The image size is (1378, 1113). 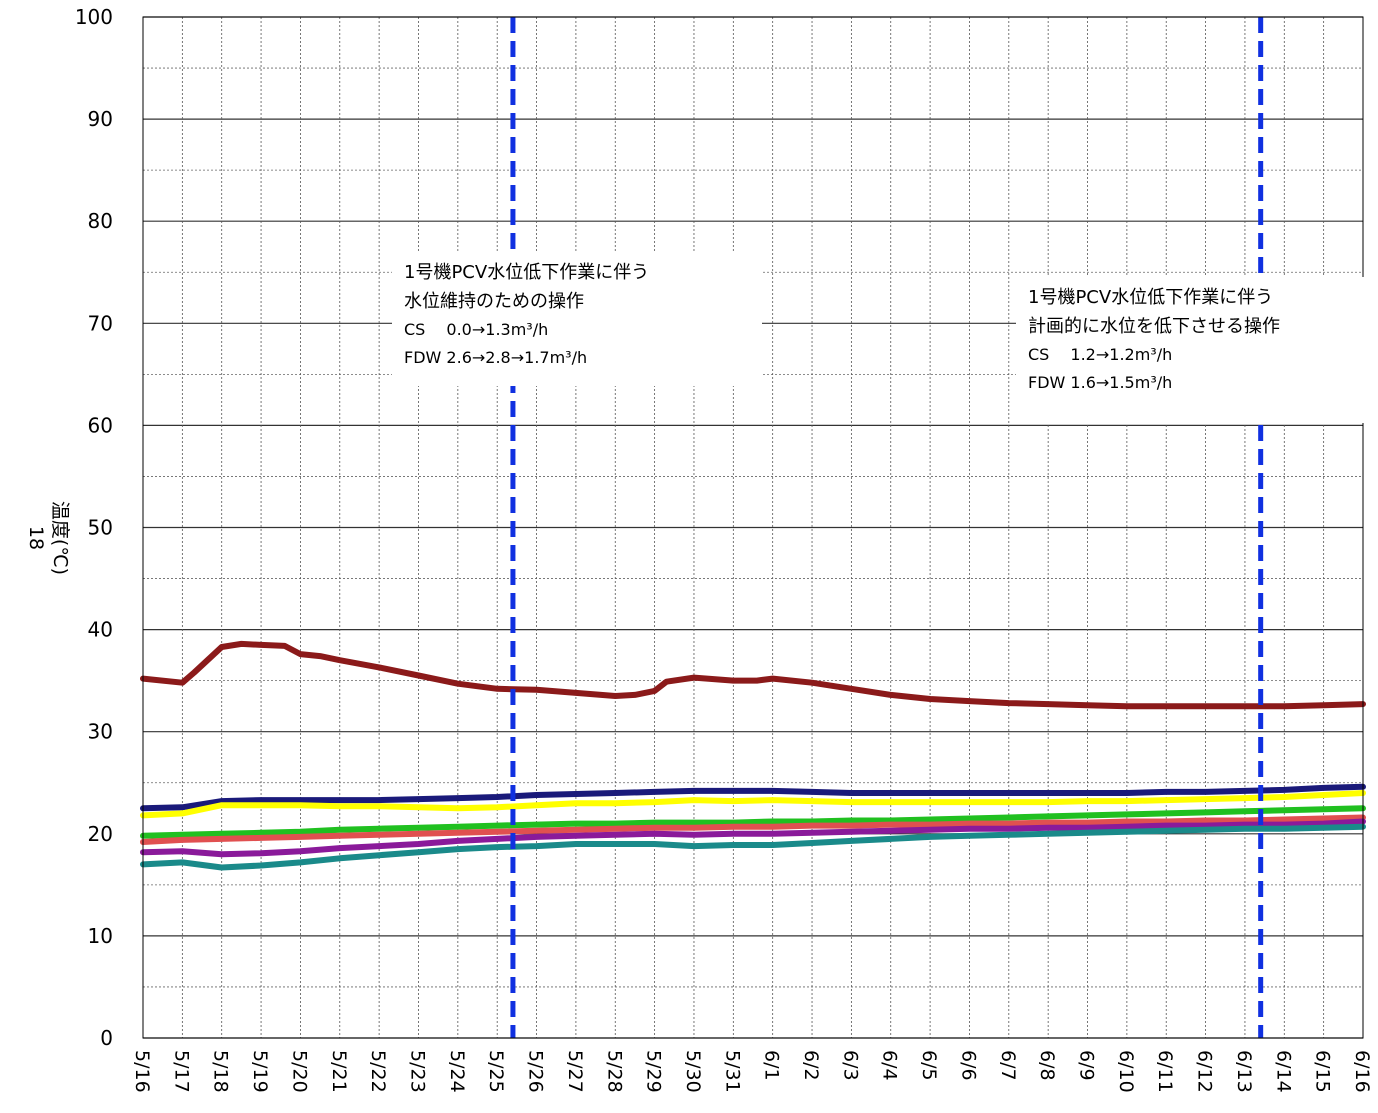 I want to click on x-tick-label: 6/1, so click(x=772, y=1065).